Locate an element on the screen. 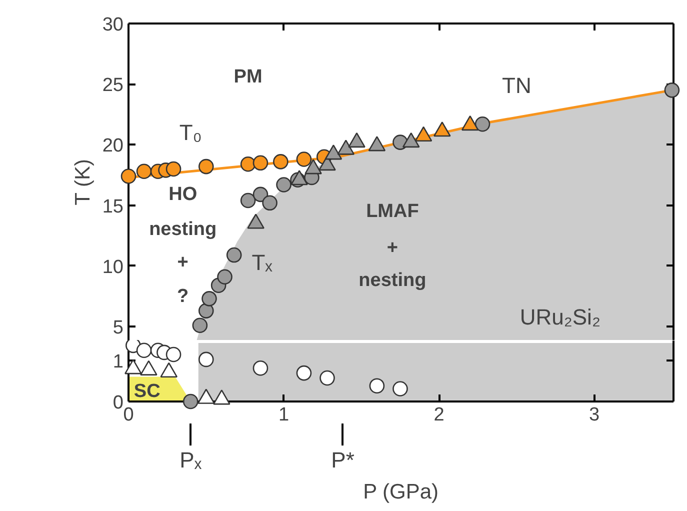  x-tick-label: 2 is located at coordinates (439, 415).